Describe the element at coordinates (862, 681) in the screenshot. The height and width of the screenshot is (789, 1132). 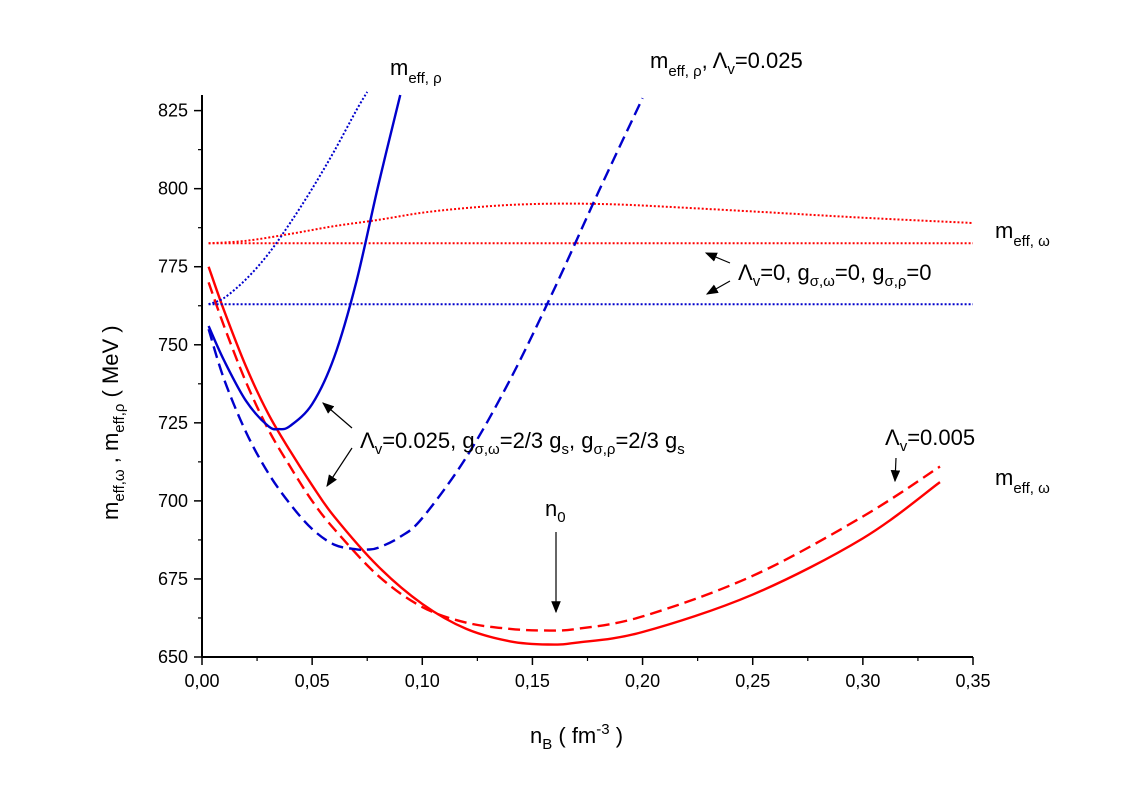
I see `x-tick-label: 0,30` at that location.